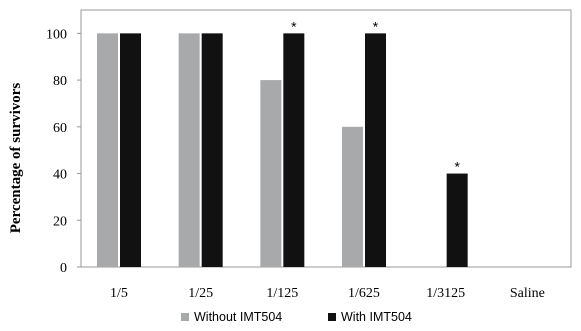 The height and width of the screenshot is (331, 581). I want to click on legend-label: Without IMT504, so click(238, 317).